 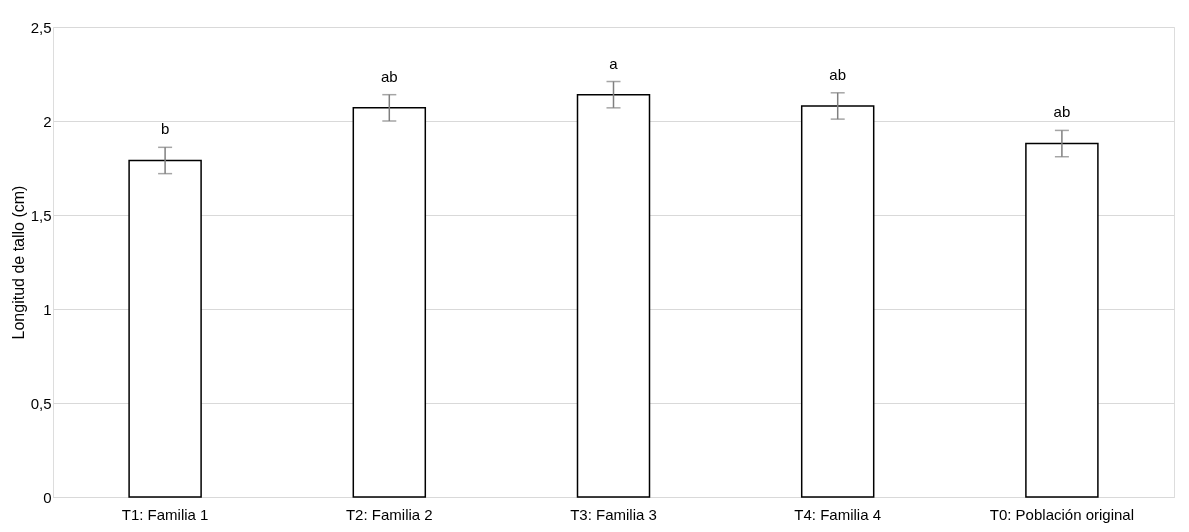 I want to click on y-tick-label: 0,5, so click(x=41, y=403).